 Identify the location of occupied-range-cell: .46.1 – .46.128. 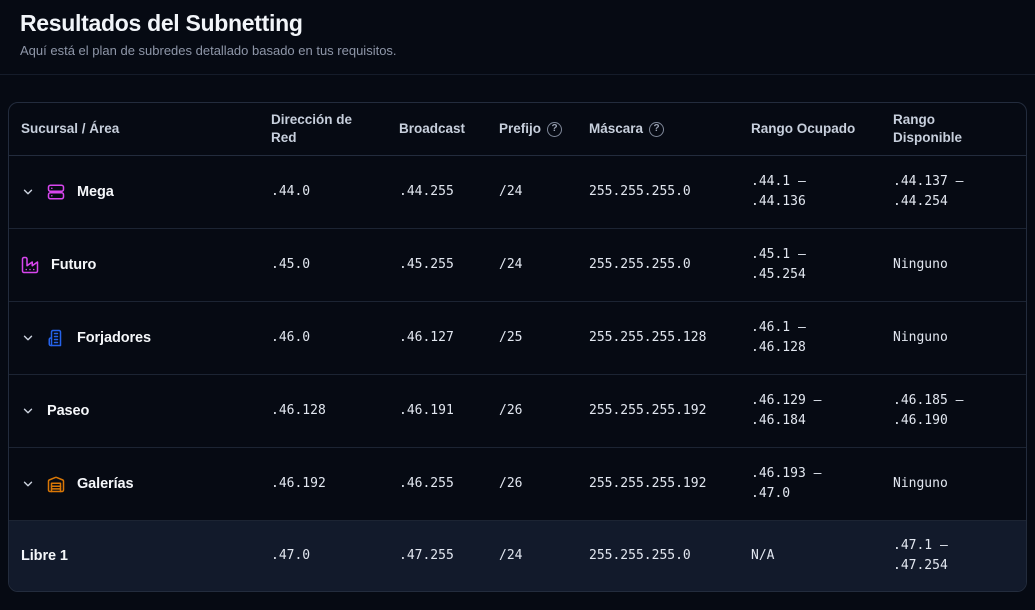
(778, 337).